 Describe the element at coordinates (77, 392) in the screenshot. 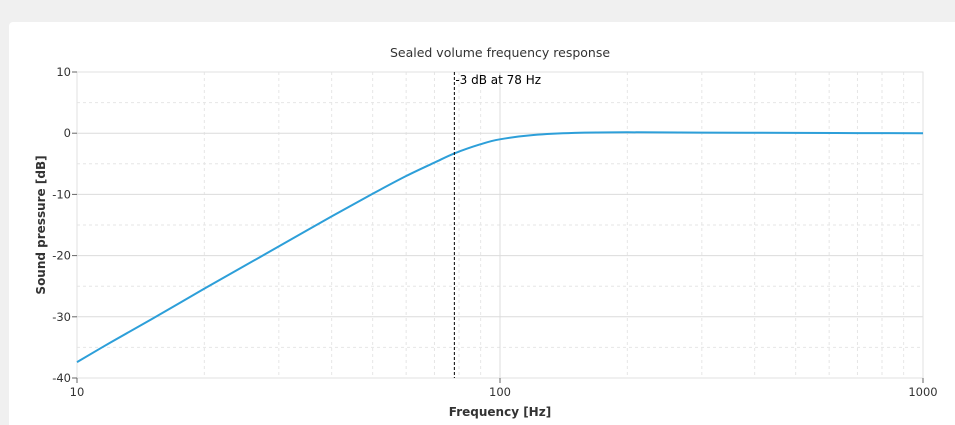

I see `x-tick-label: 10` at that location.